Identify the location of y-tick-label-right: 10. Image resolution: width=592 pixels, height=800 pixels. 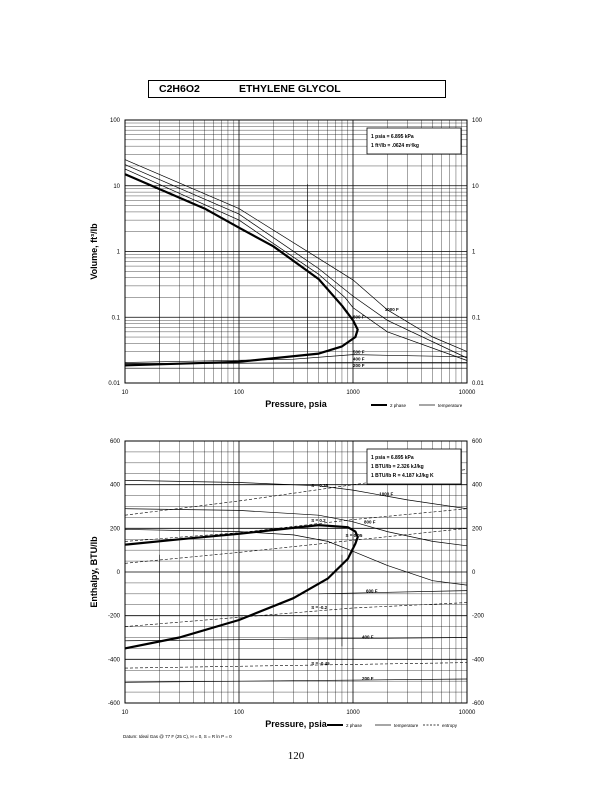
(475, 187).